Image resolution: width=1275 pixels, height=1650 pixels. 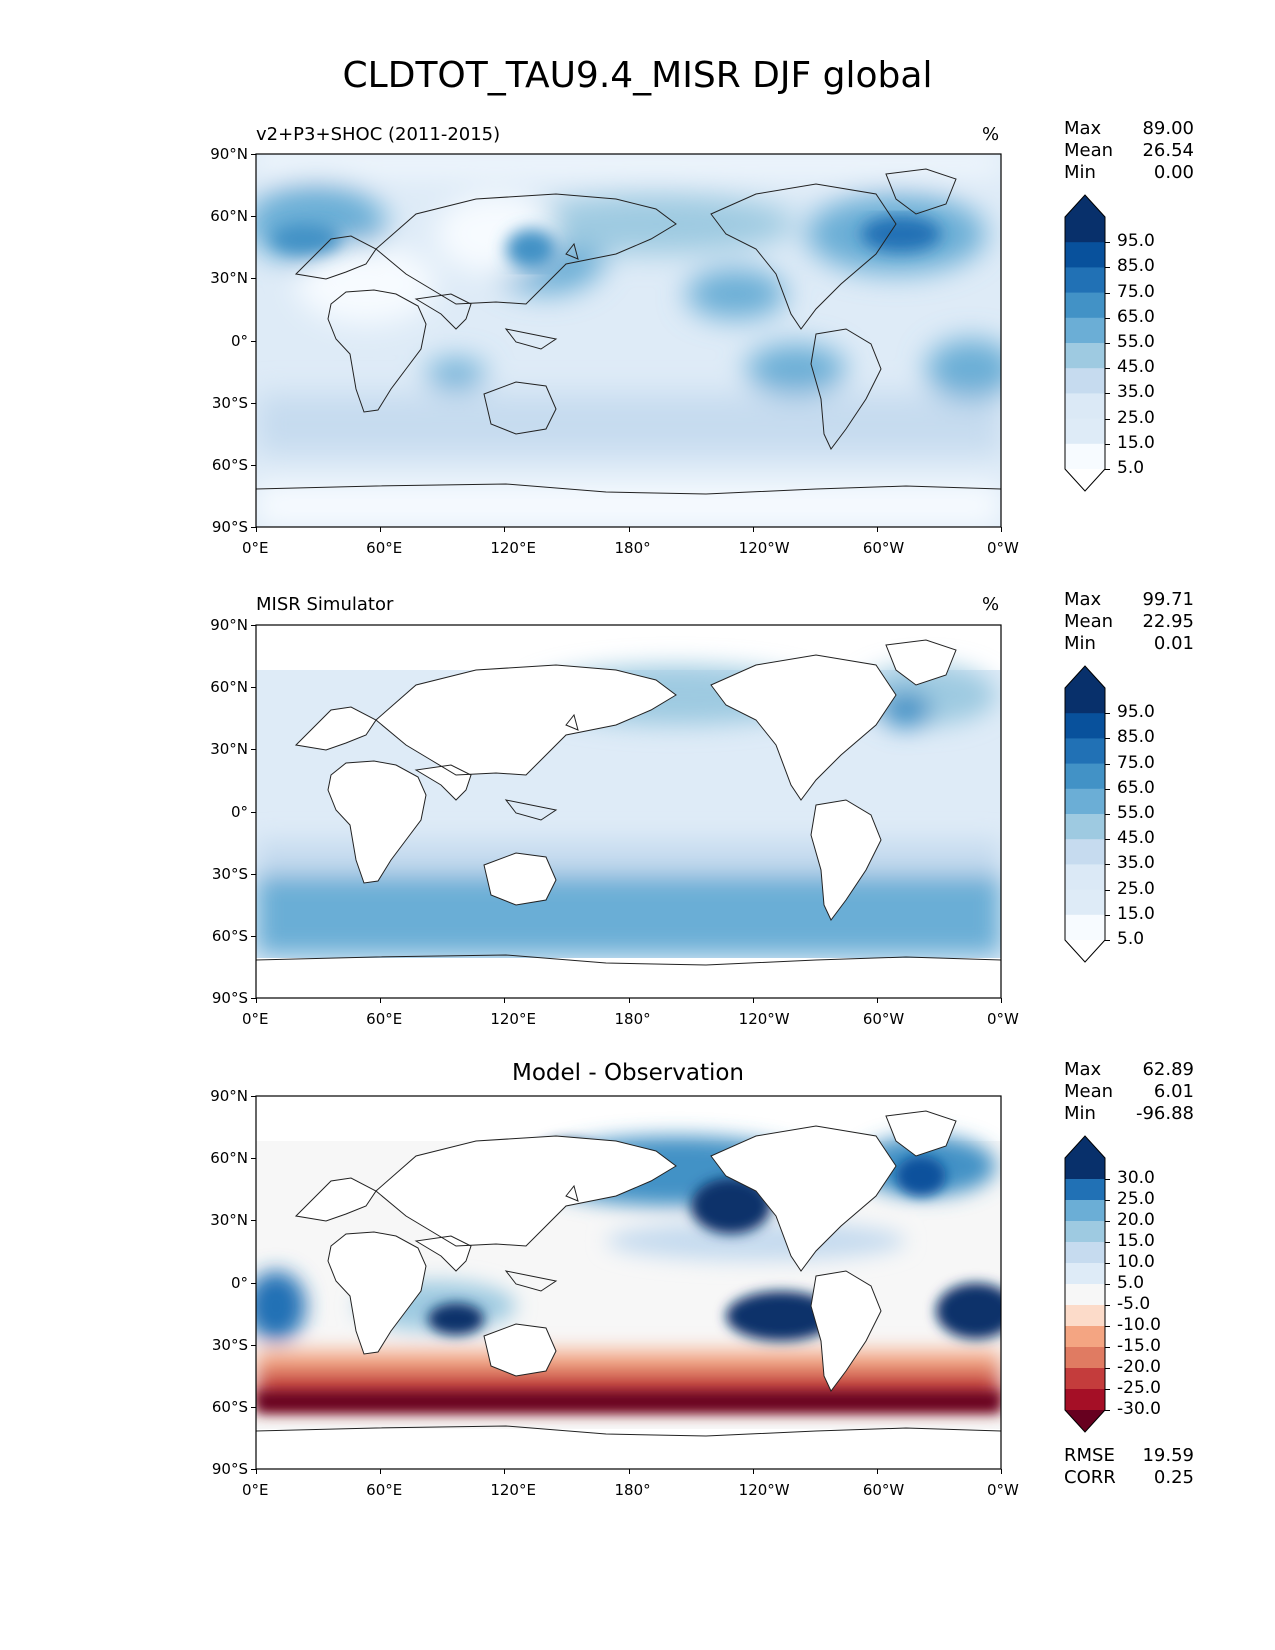 I want to click on panel1-title: v2+P3+SHOC (2011-2015), so click(x=378, y=134).